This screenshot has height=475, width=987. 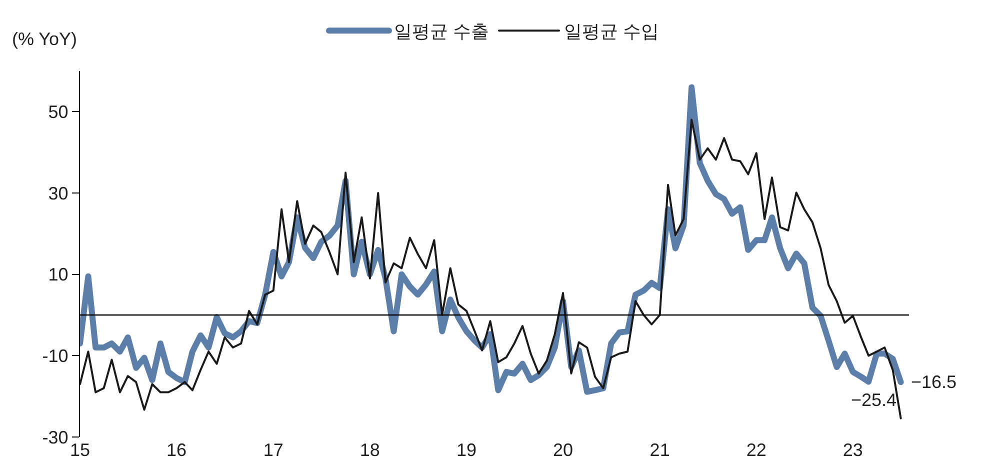 I want to click on legend-label: 일평균 수입, so click(x=612, y=32).